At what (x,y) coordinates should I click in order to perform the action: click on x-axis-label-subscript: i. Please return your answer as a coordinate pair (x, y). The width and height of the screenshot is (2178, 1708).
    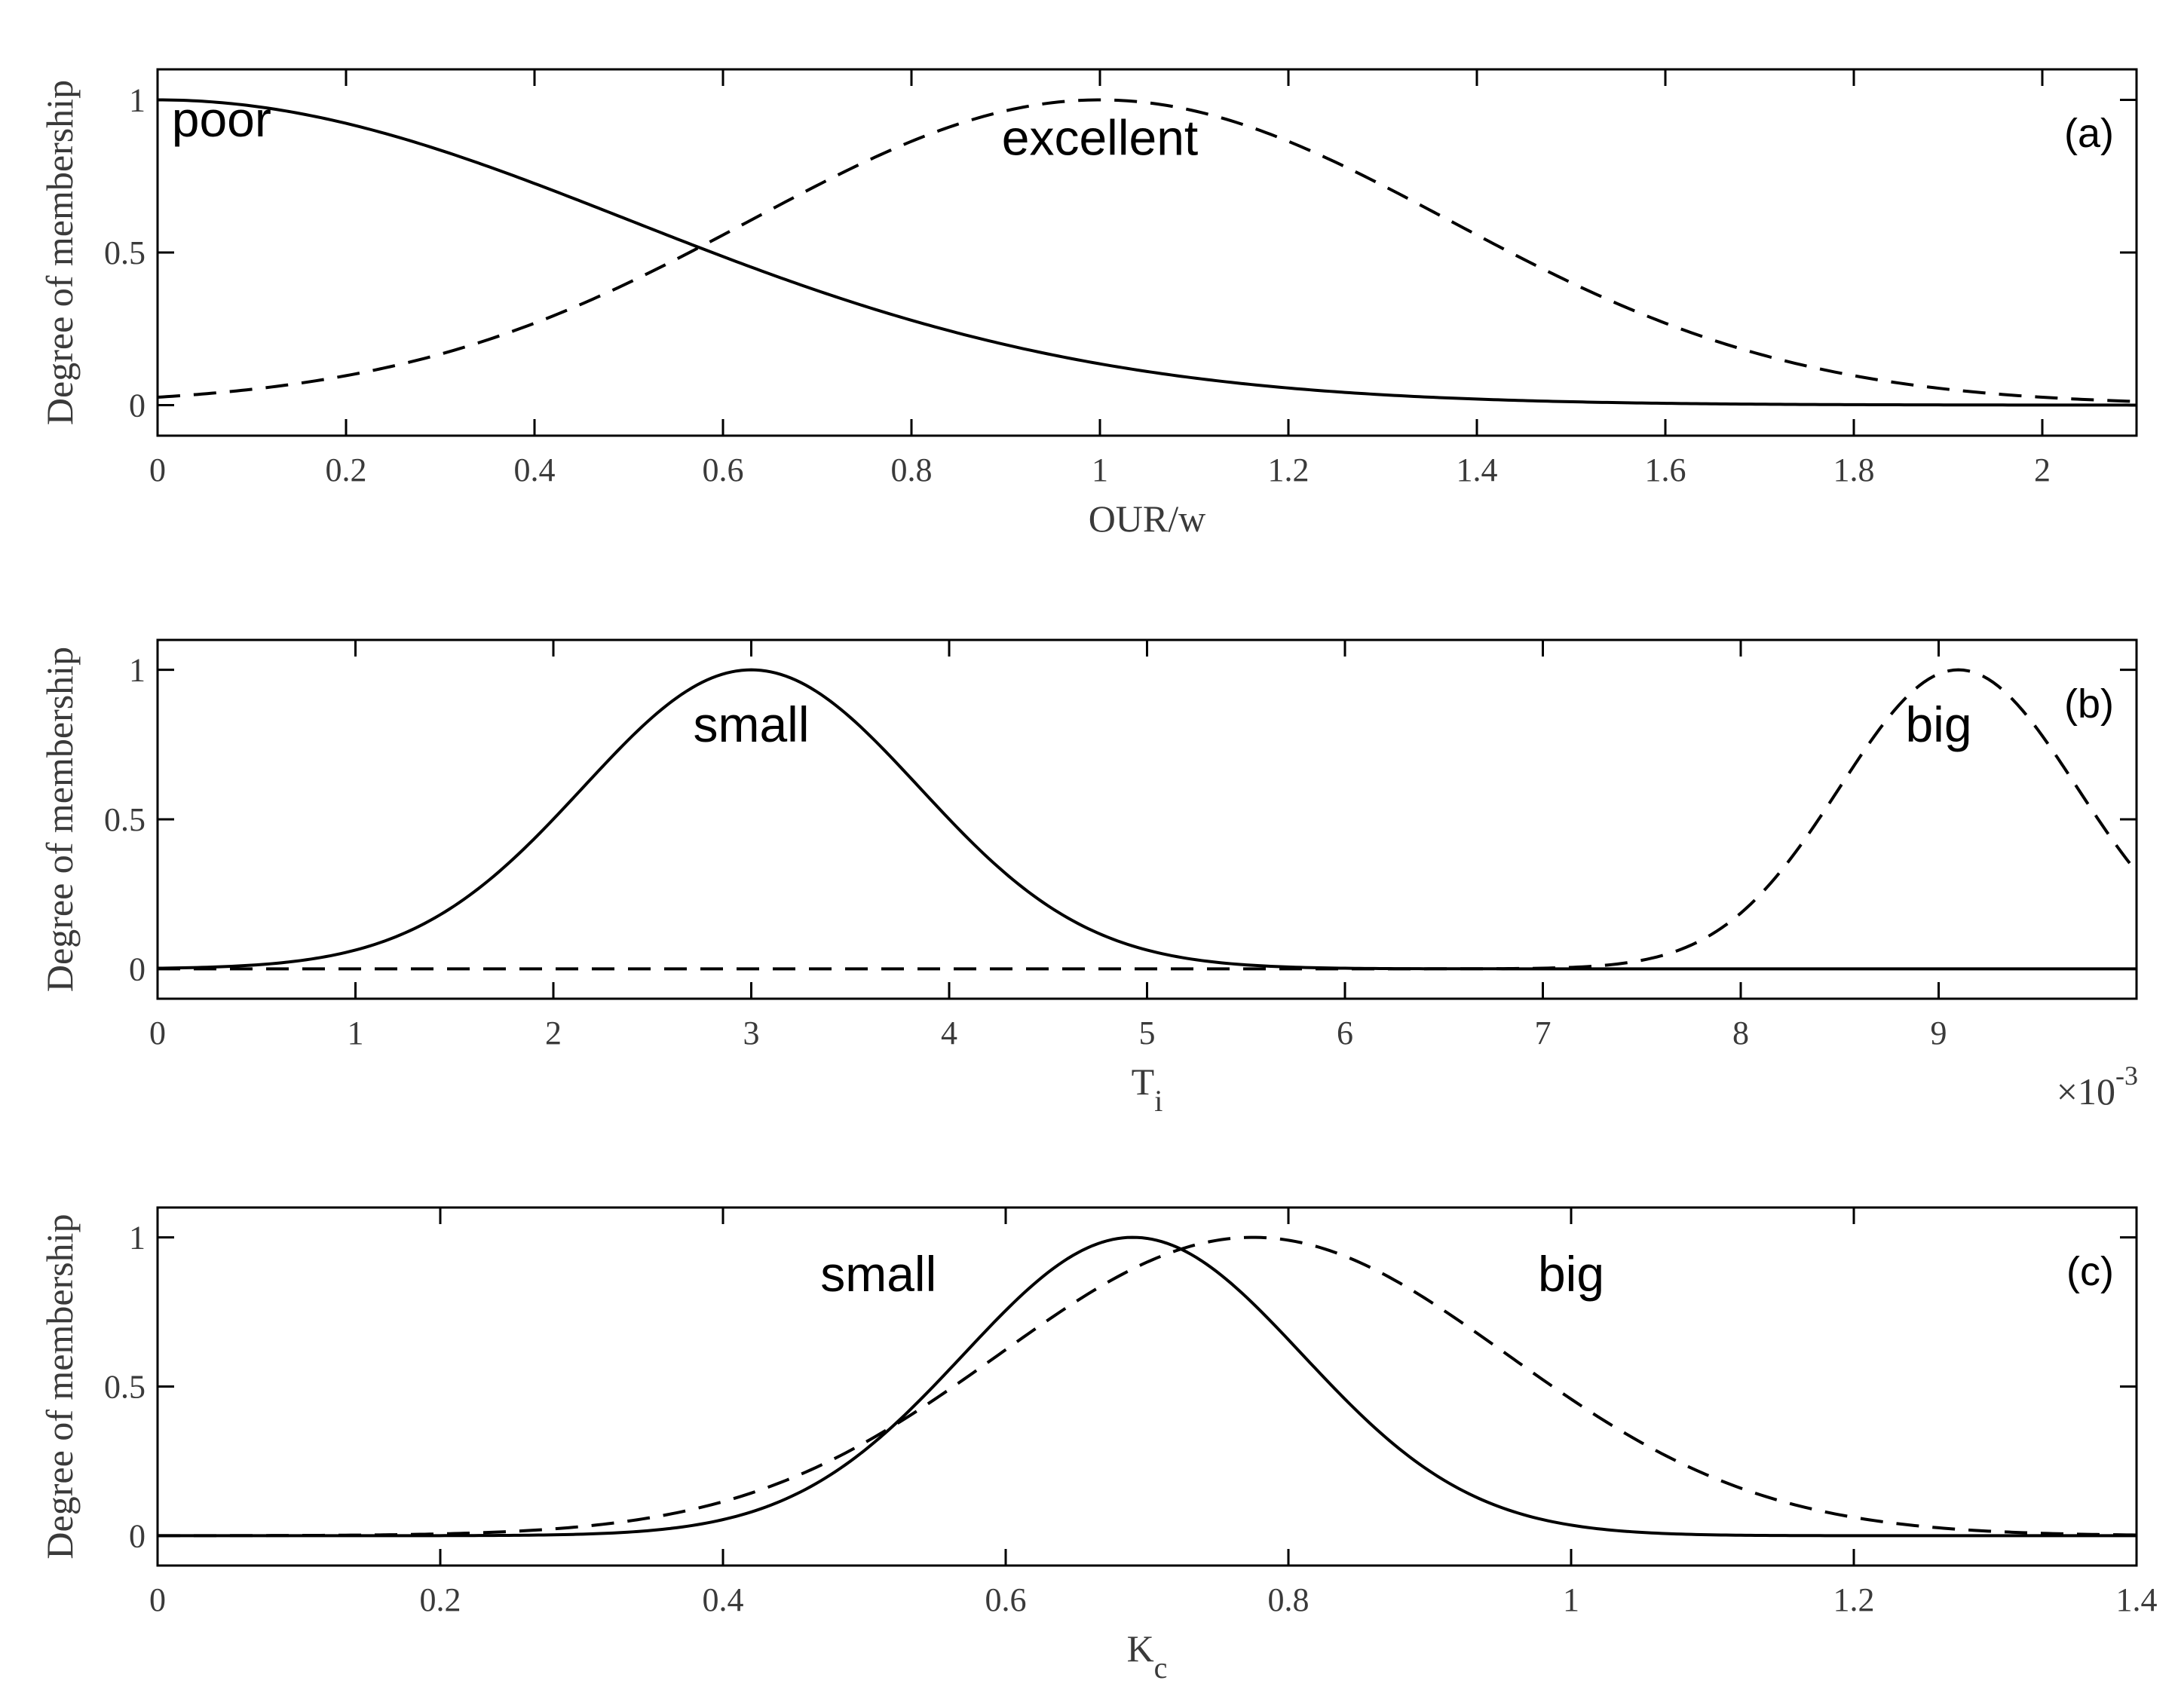
    Looking at the image, I should click on (1158, 1101).